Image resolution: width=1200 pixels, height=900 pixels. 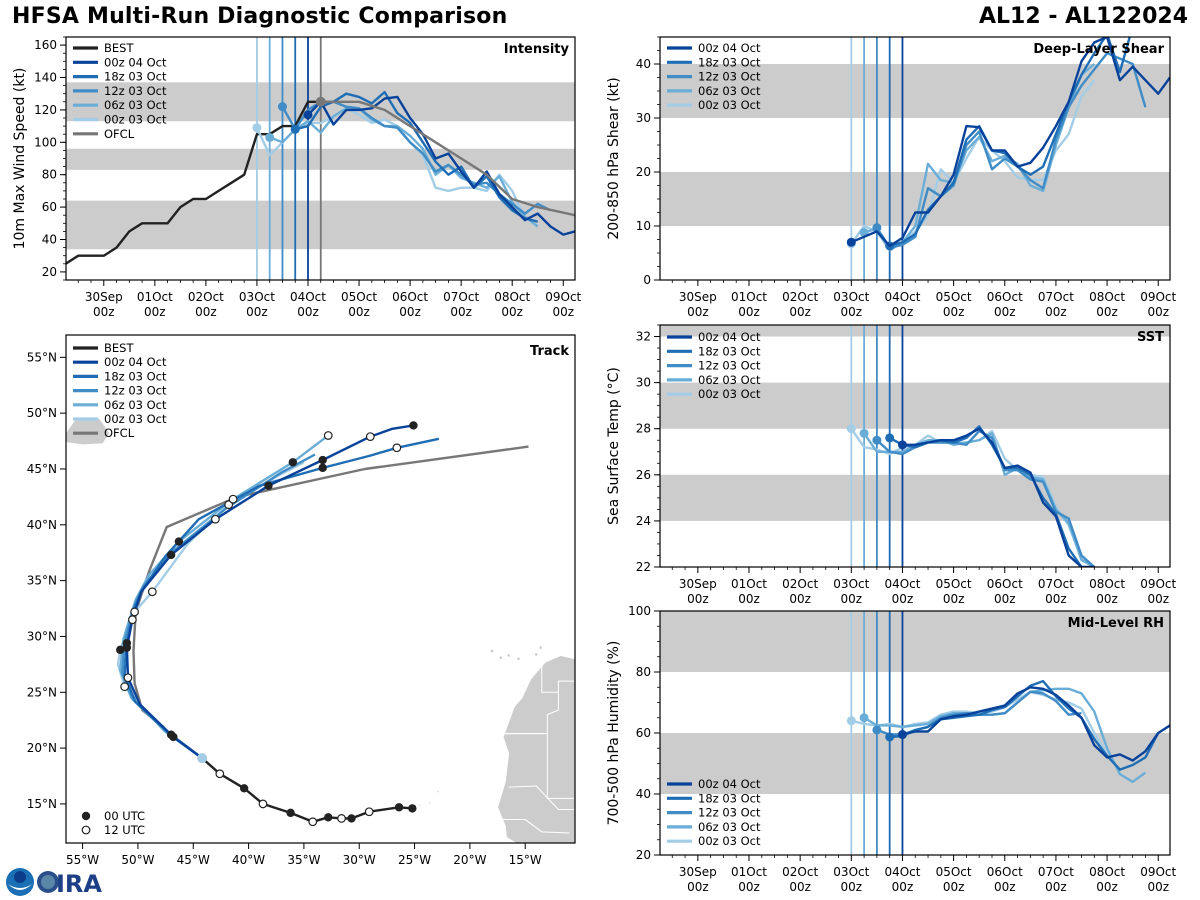 I want to click on x-tick-label: 03Oct, so click(x=257, y=297).